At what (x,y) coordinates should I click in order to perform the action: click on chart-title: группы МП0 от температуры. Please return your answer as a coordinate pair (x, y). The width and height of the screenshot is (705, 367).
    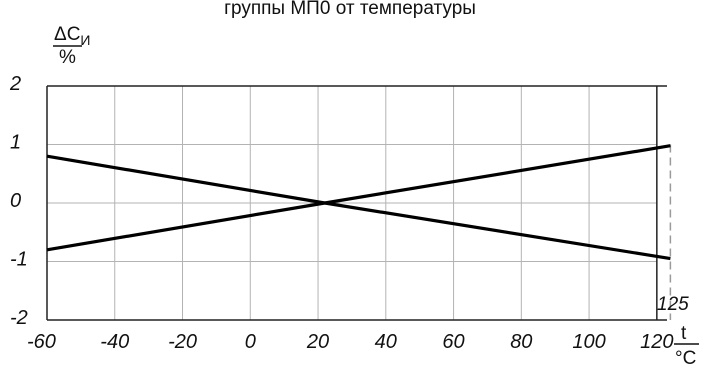
    Looking at the image, I should click on (350, 9).